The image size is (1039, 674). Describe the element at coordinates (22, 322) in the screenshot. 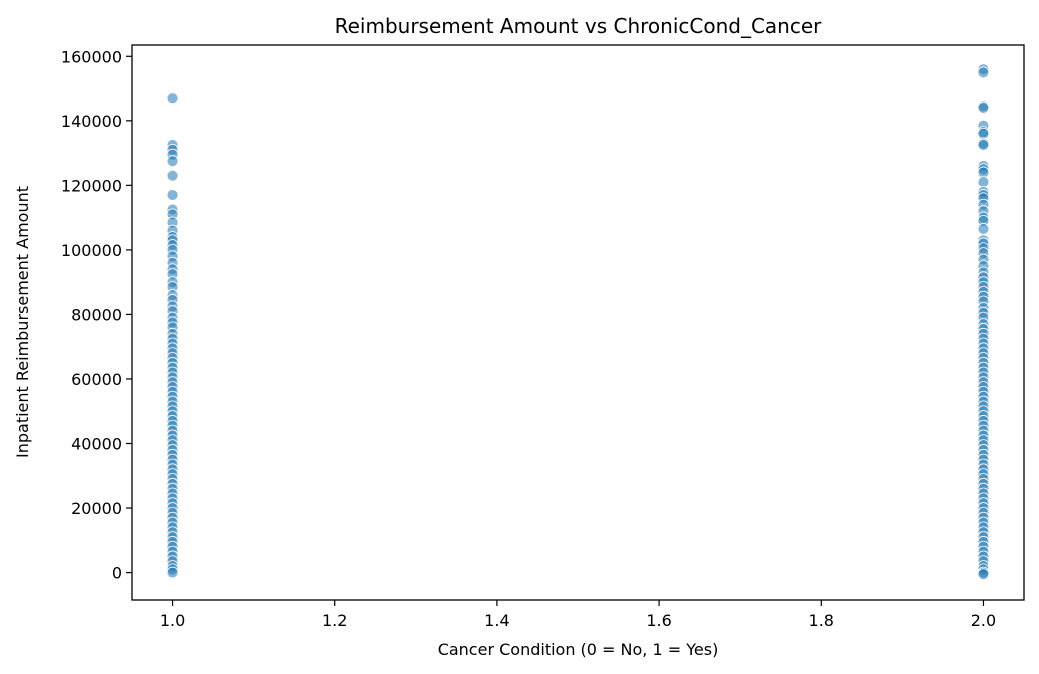

I see `y-axis-label: Inpatient Reimbursement Amount` at that location.